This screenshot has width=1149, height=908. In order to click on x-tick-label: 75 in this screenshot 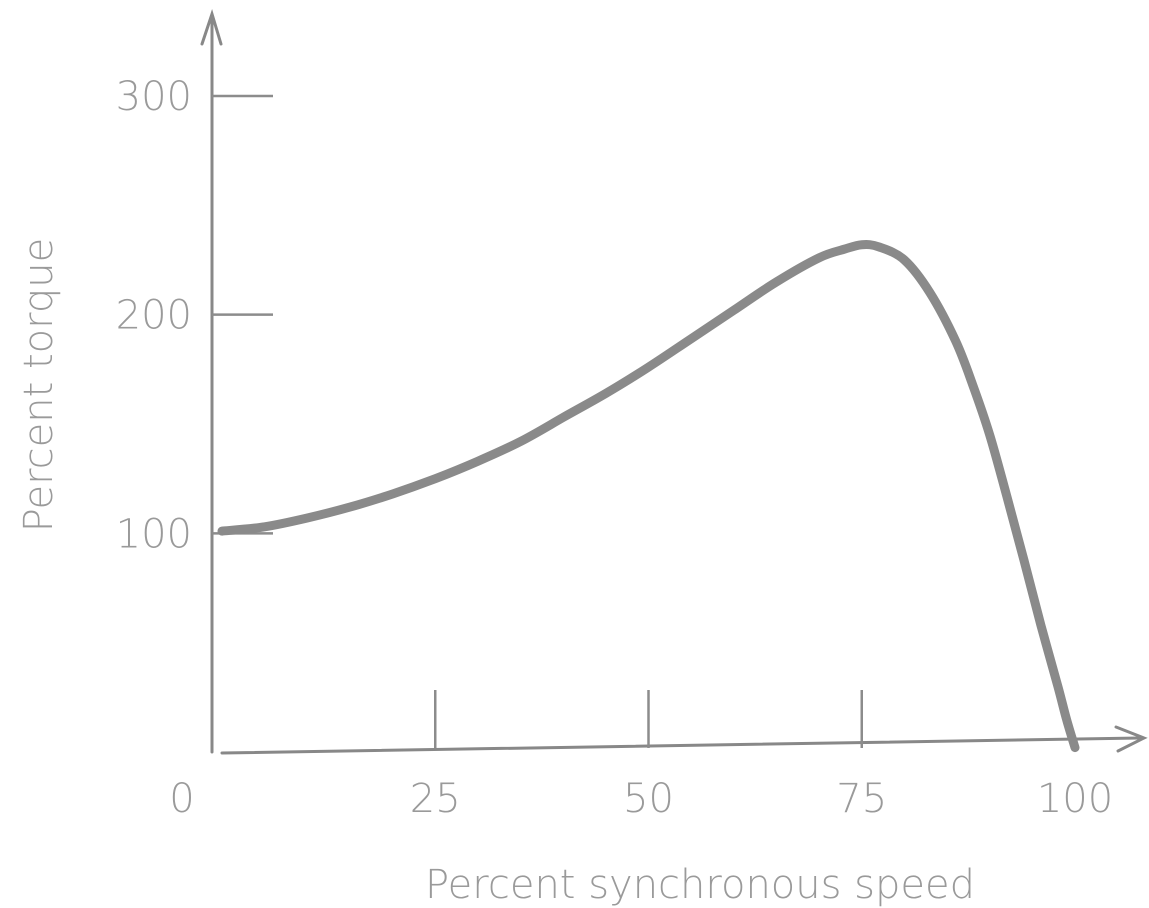, I will do `click(861, 799)`.